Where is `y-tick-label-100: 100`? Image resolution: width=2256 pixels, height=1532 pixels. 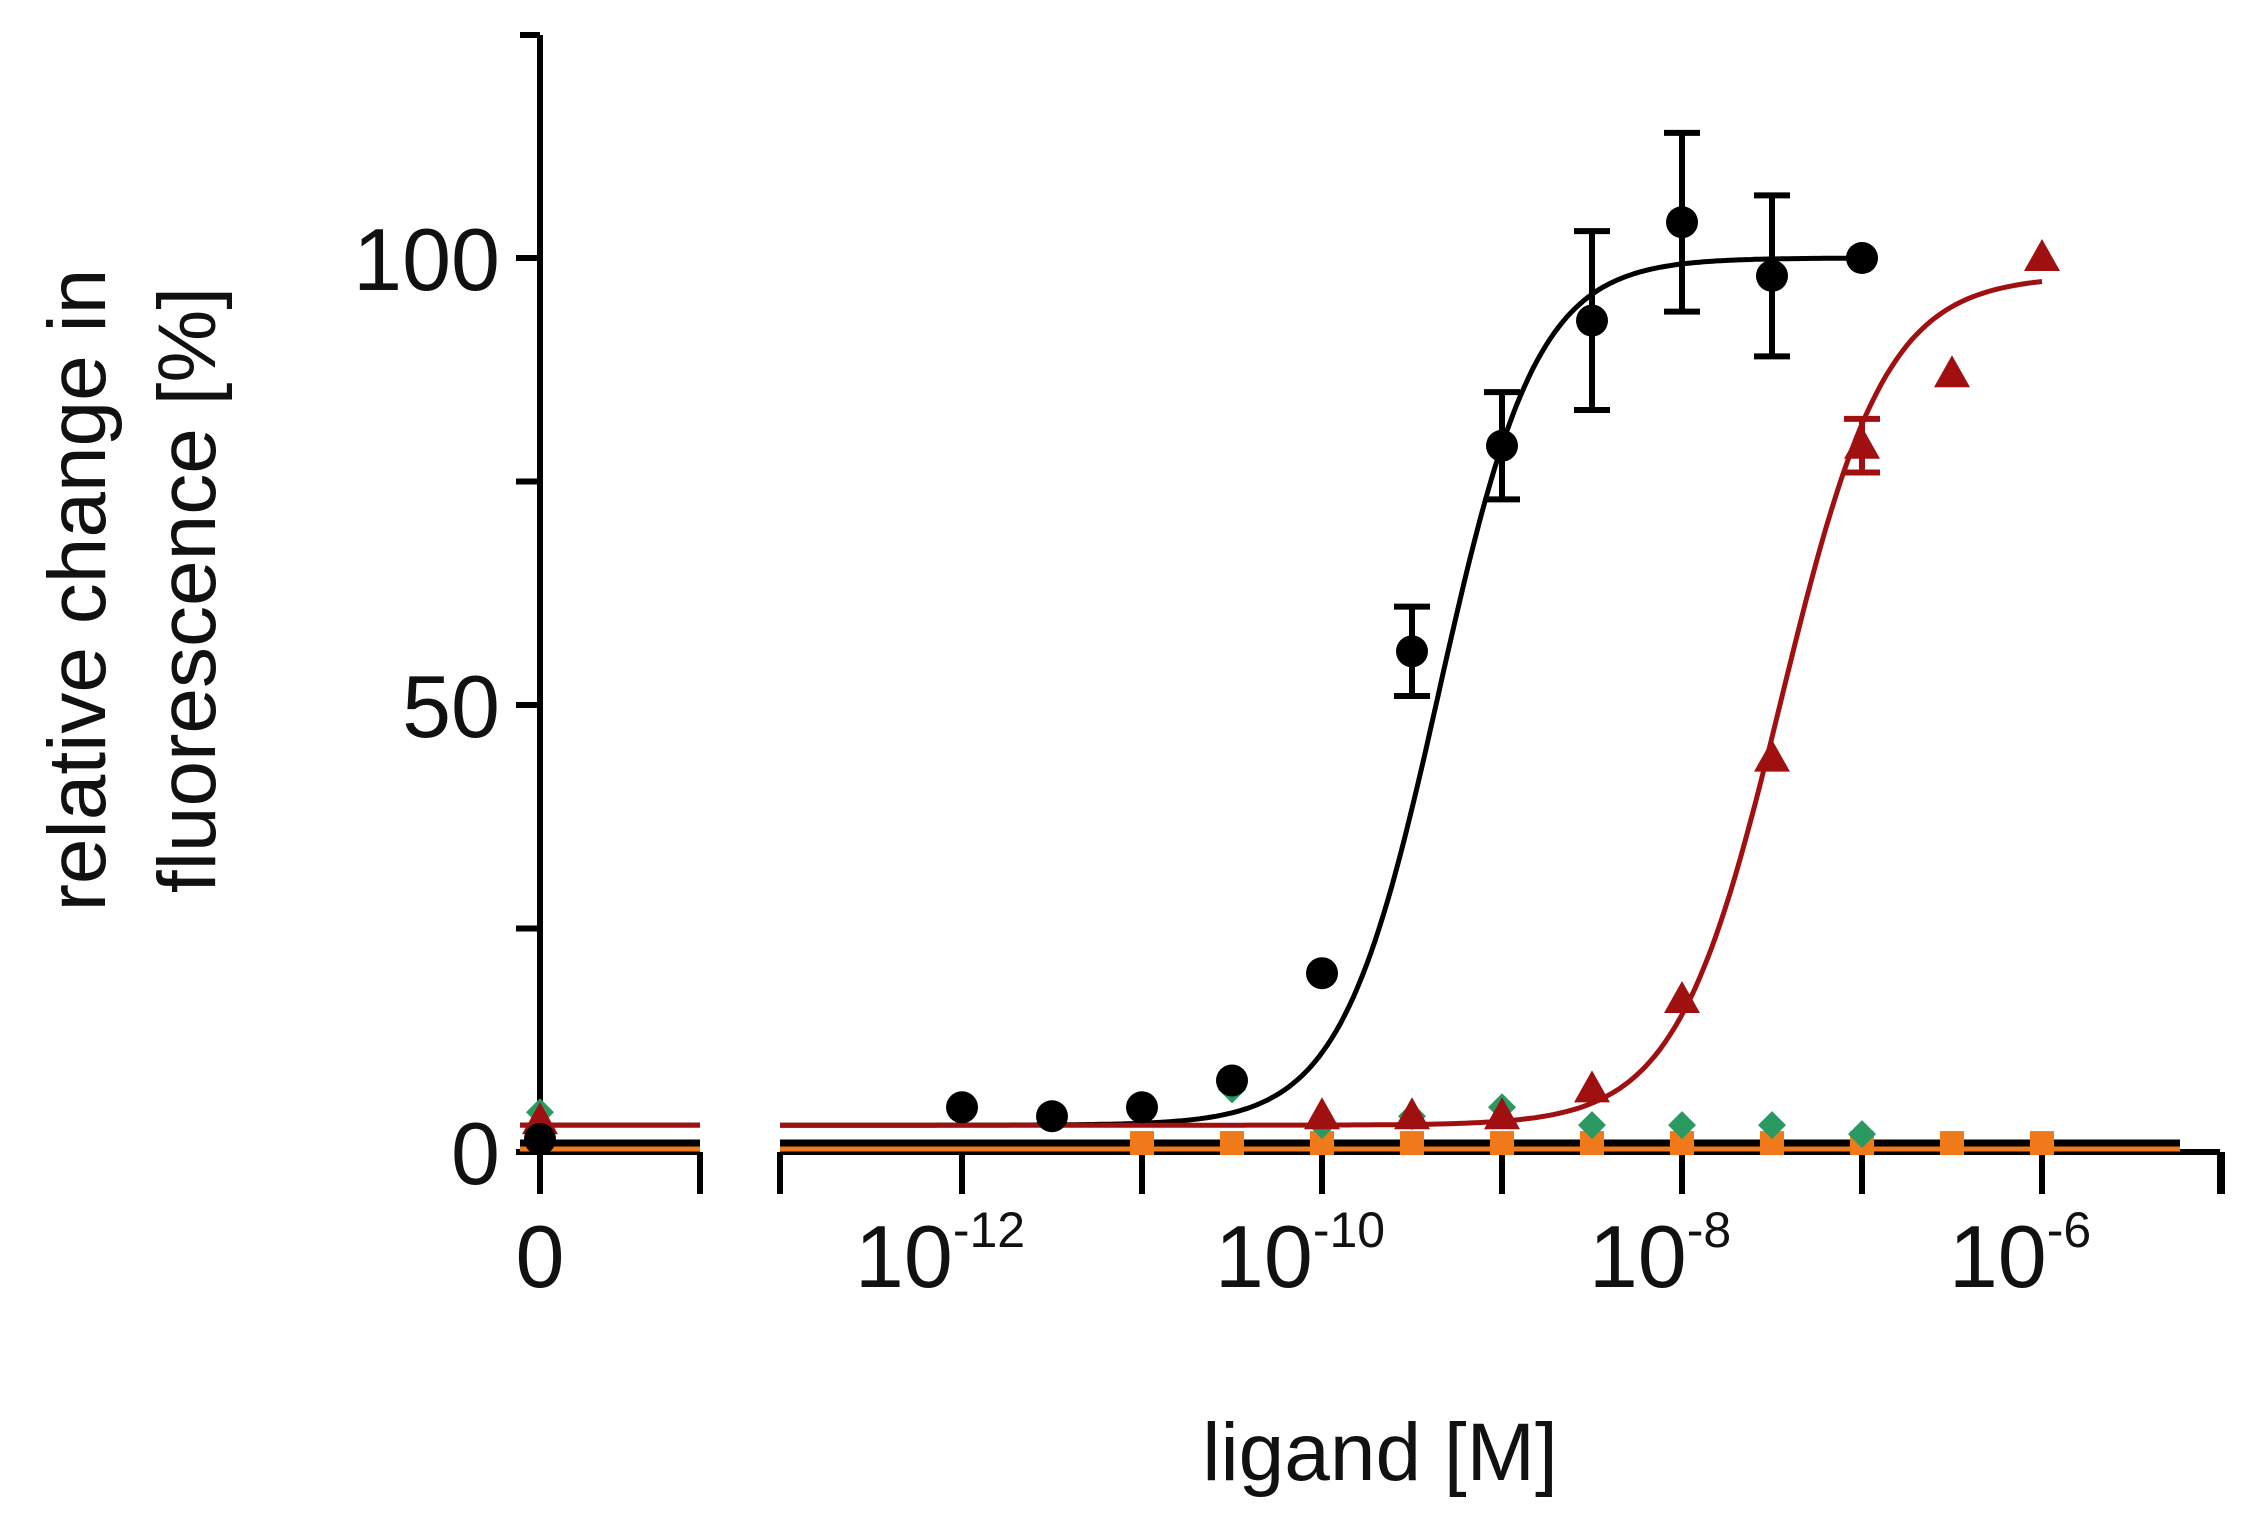
y-tick-label-100: 100 is located at coordinates (426, 259).